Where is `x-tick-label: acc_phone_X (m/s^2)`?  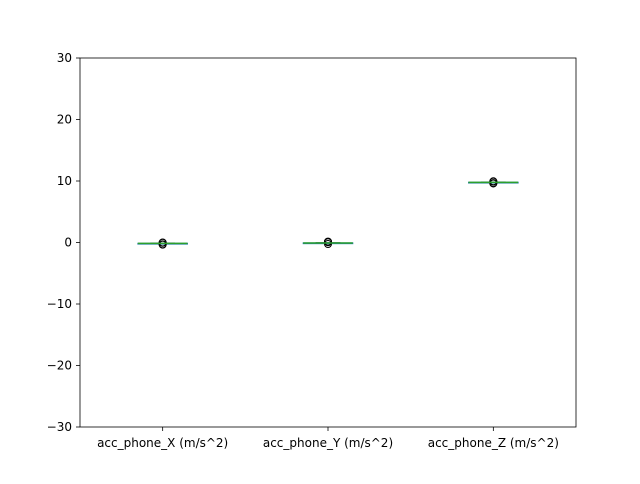 x-tick-label: acc_phone_X (m/s^2) is located at coordinates (162, 443).